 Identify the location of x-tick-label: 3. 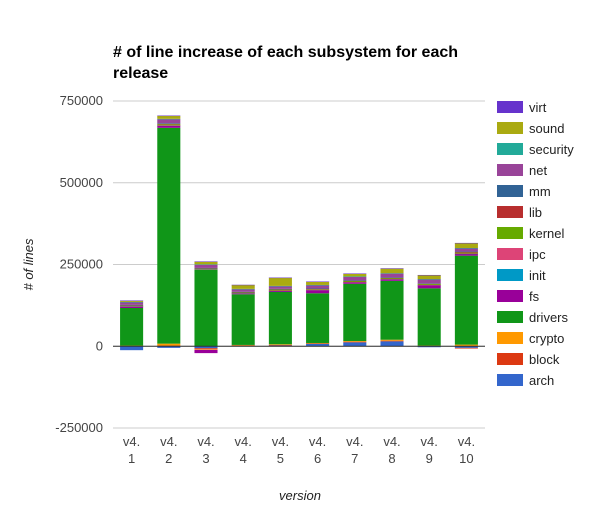
(205, 458).